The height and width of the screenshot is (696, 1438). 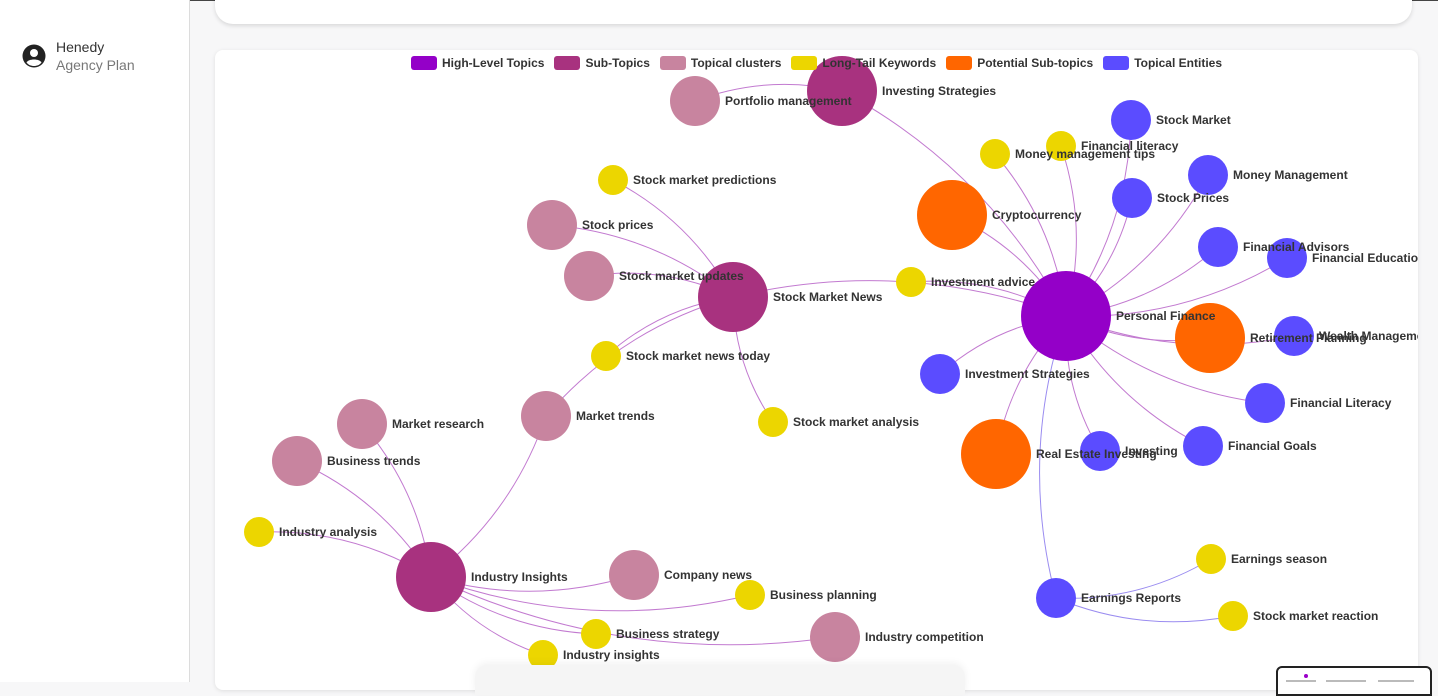 What do you see at coordinates (1306, 676) in the screenshot?
I see `minimap-dot` at bounding box center [1306, 676].